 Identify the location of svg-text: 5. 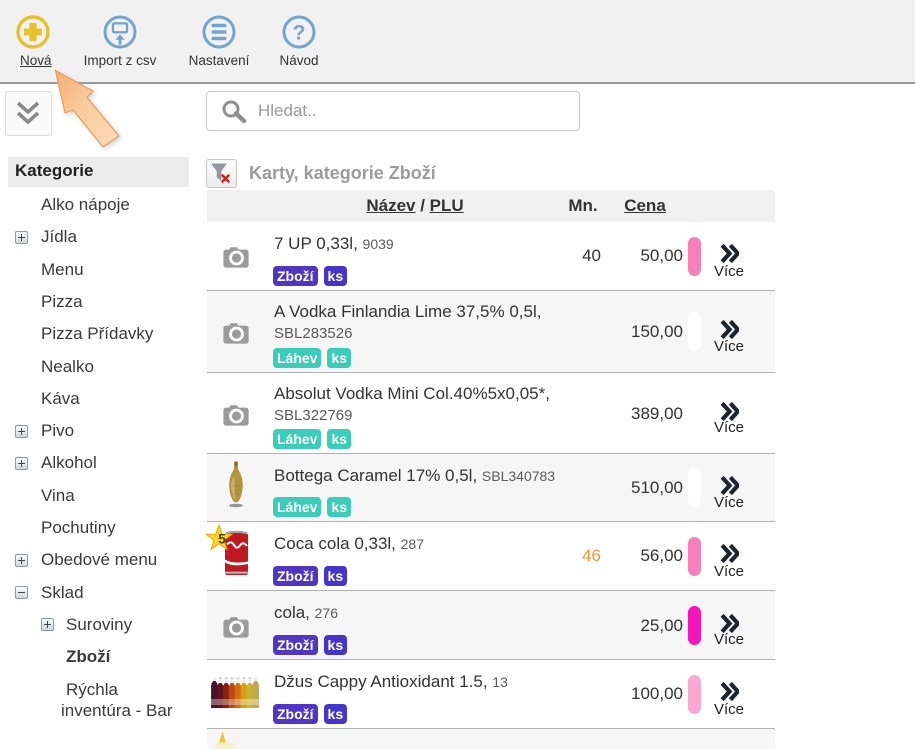
(222, 539).